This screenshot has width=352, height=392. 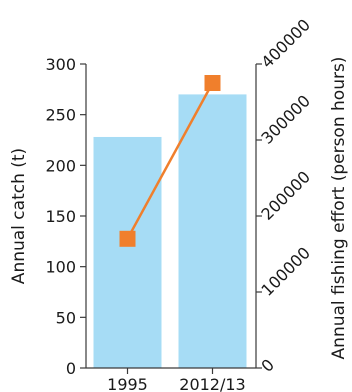 What do you see at coordinates (285, 119) in the screenshot?
I see `right-tick-label: 300000` at bounding box center [285, 119].